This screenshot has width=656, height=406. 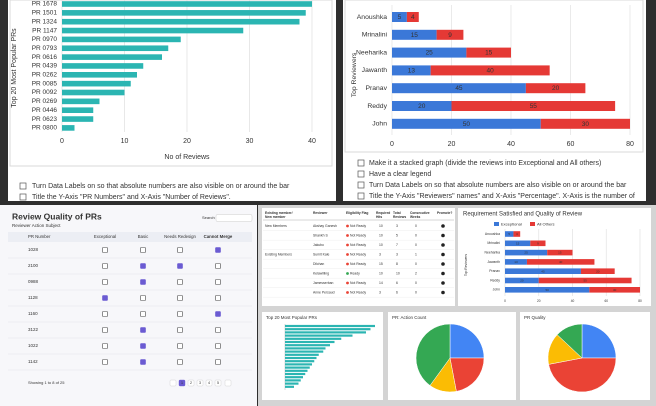 I want to click on reviewer-name: Anne Persaud, so click(x=324, y=292).